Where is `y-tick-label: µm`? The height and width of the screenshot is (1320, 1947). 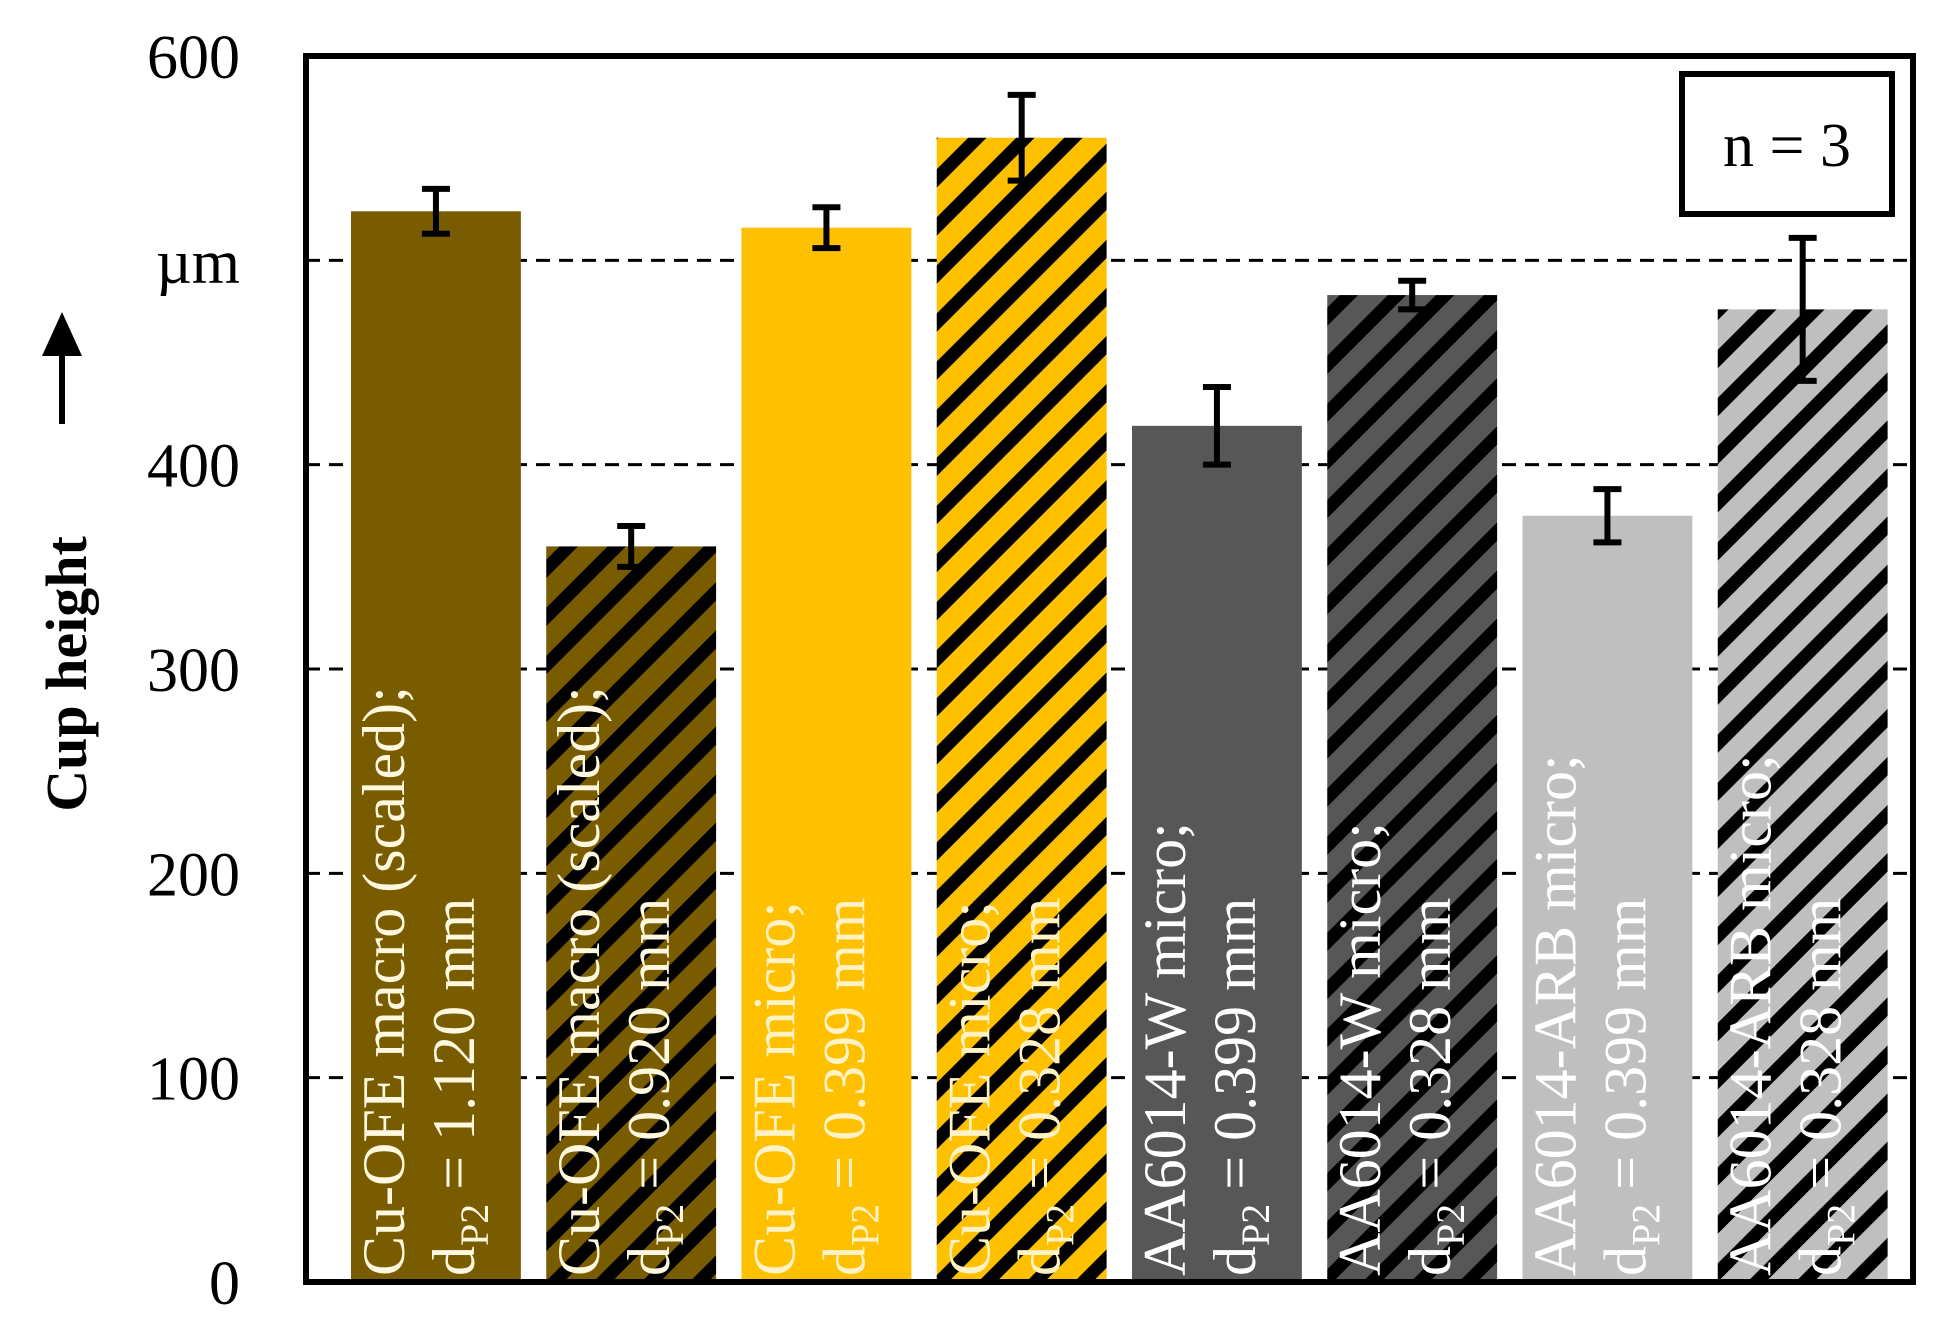 y-tick-label: µm is located at coordinates (198, 262).